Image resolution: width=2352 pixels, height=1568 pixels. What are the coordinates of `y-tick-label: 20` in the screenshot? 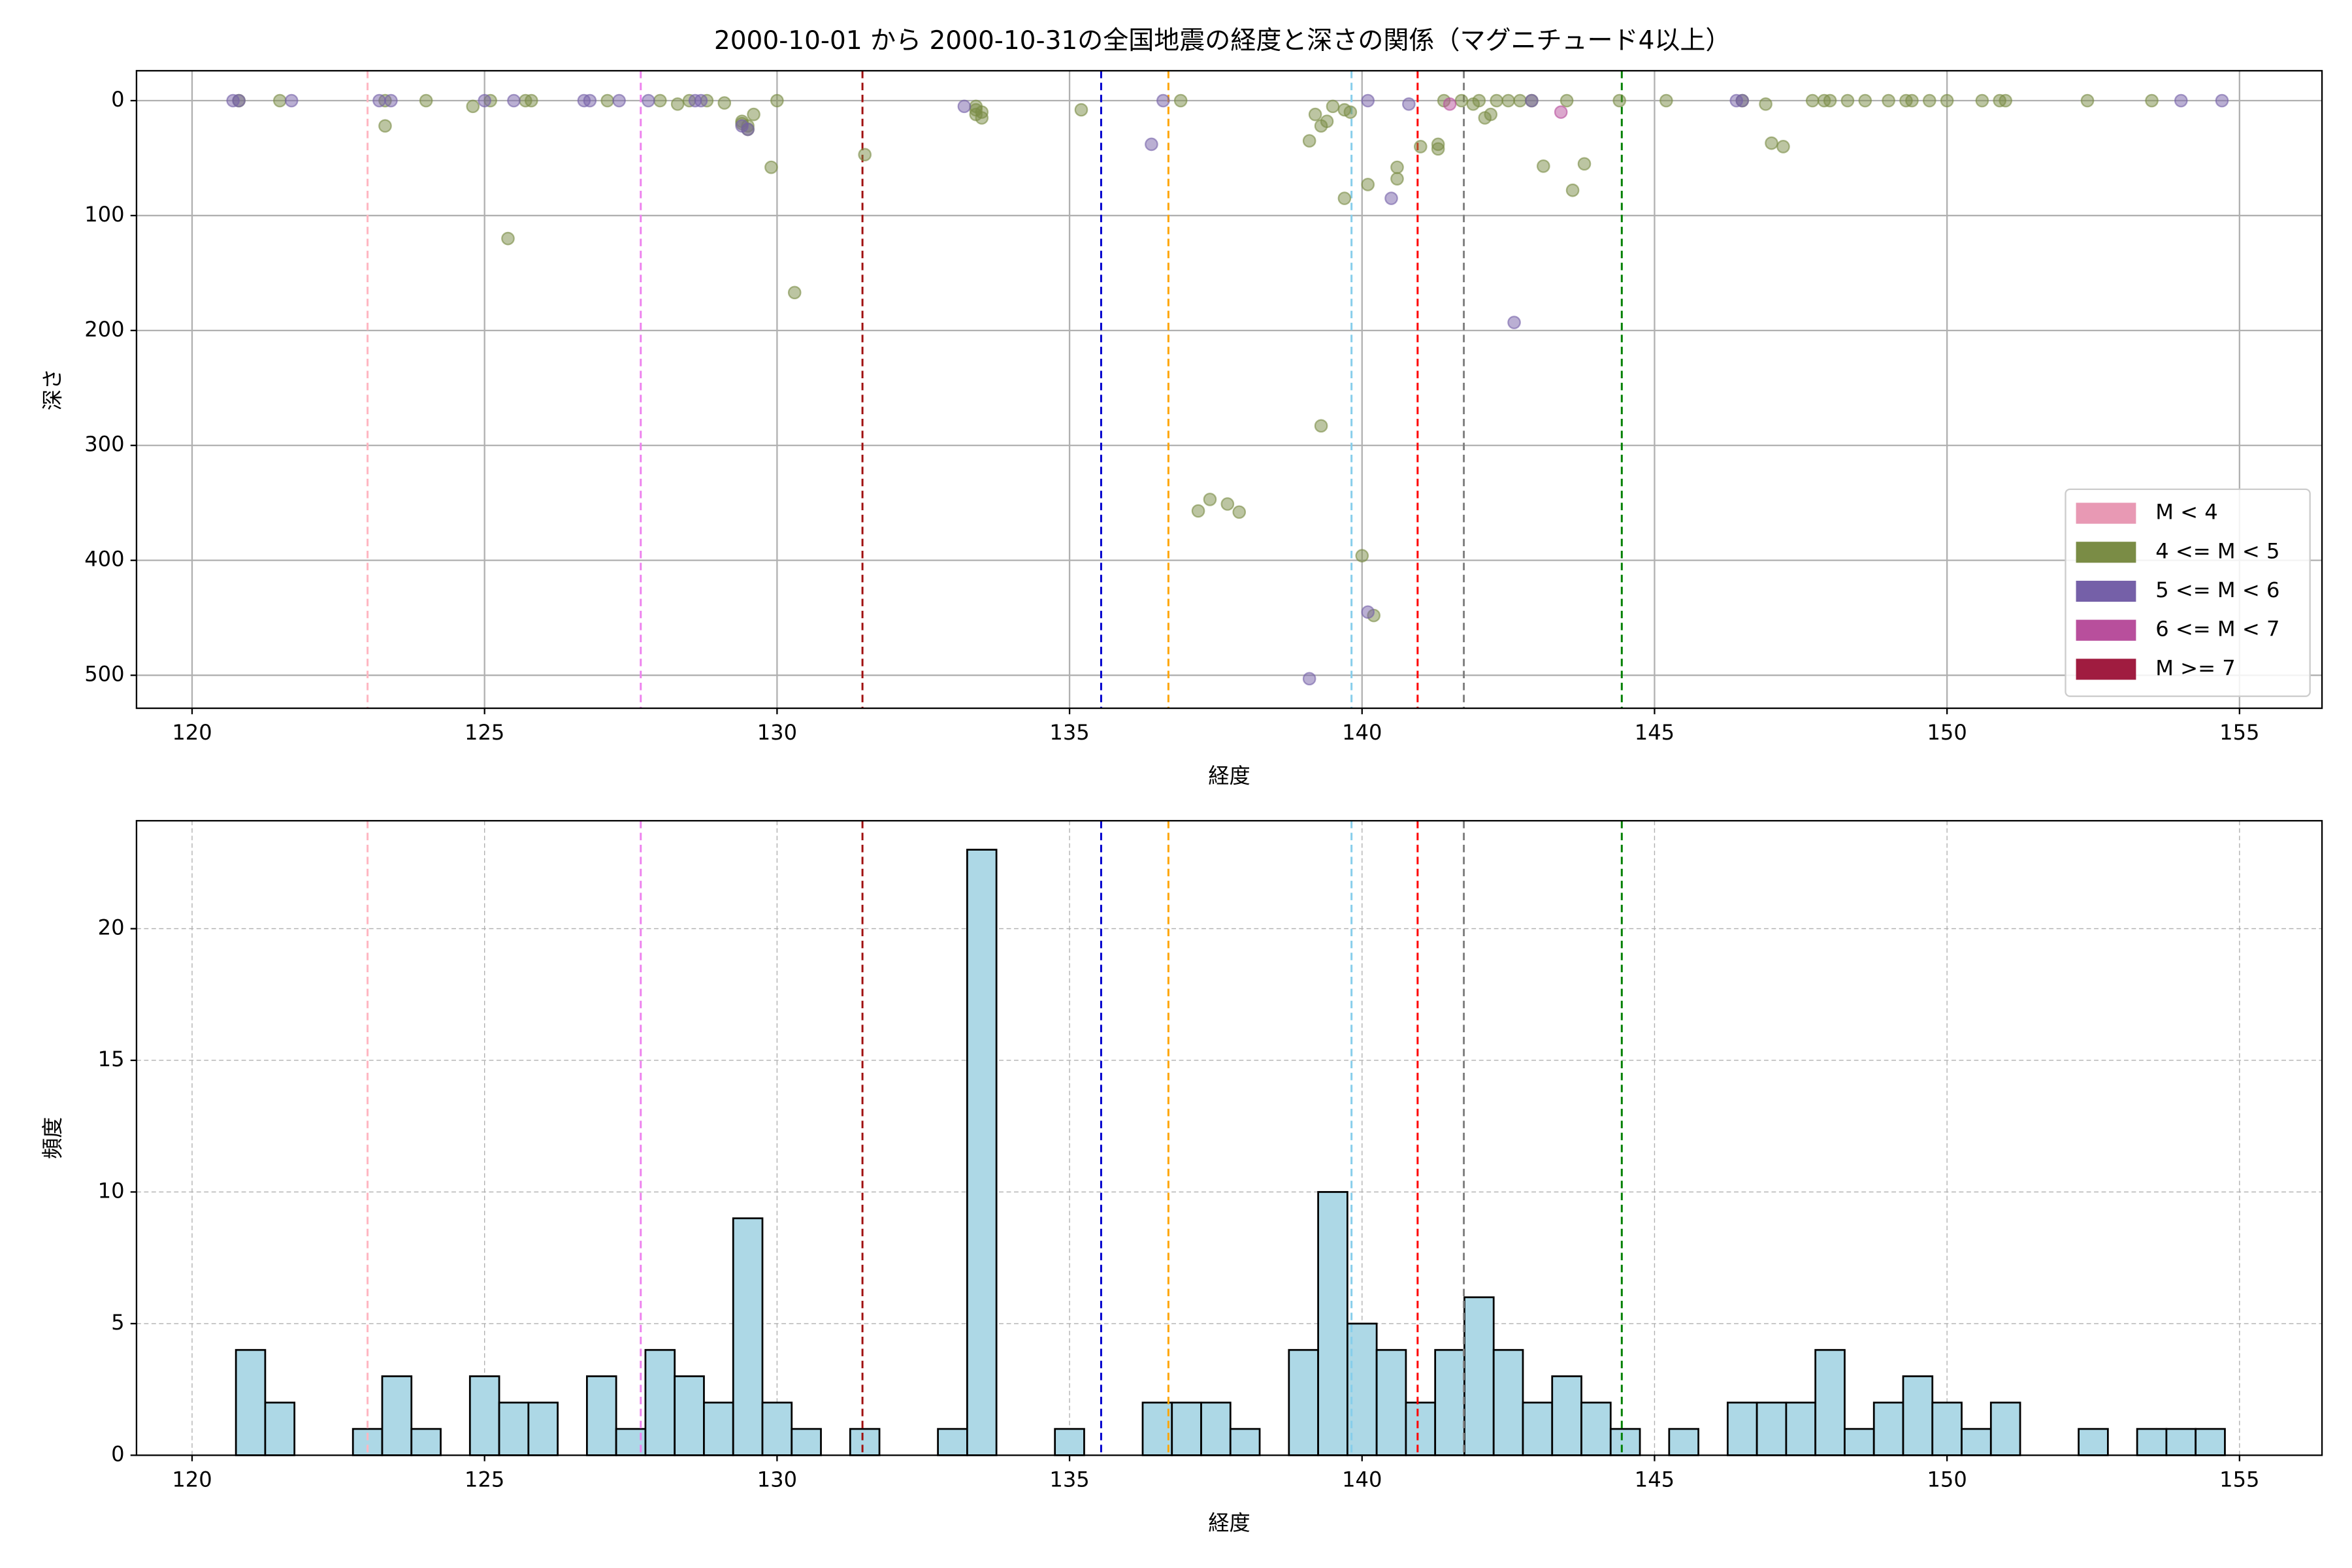 It's located at (111, 927).